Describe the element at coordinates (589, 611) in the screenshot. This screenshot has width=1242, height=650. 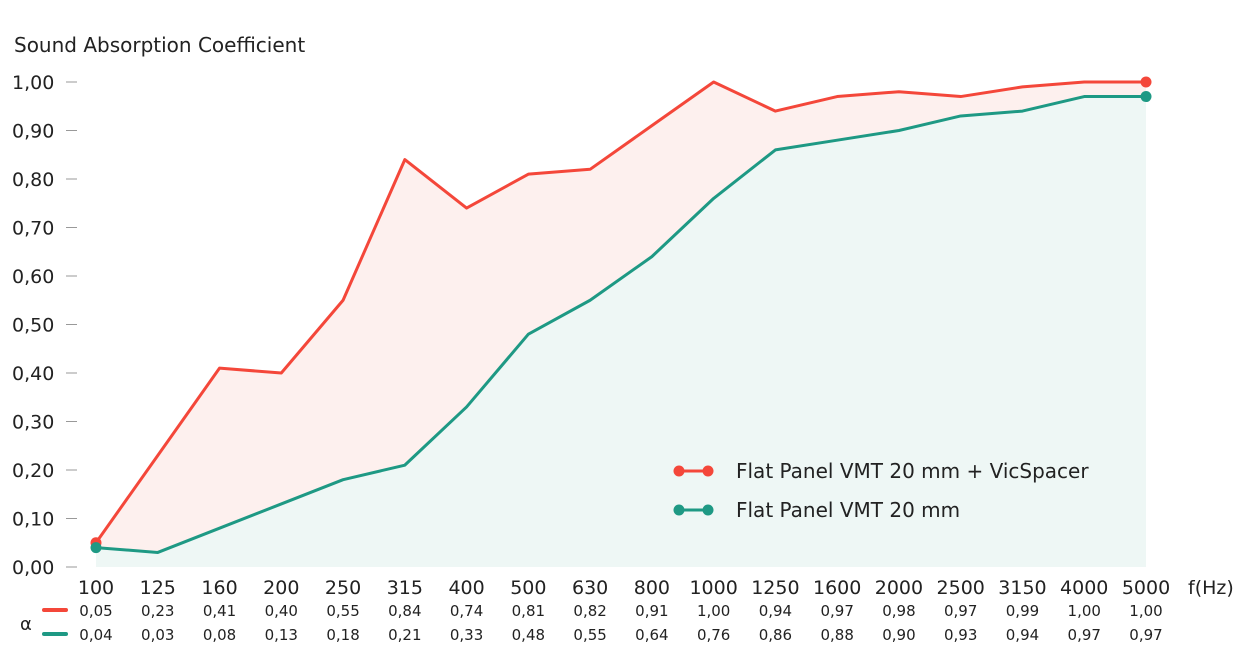
I see `table-value: 0,82` at that location.